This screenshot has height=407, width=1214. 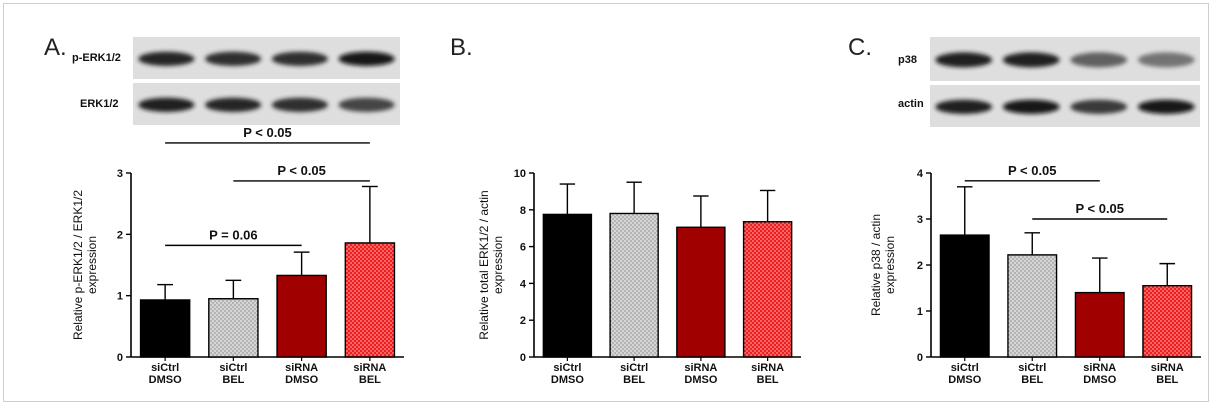 I want to click on y-axis-label-line: Relative total ERK1/2 / actin, so click(x=484, y=264).